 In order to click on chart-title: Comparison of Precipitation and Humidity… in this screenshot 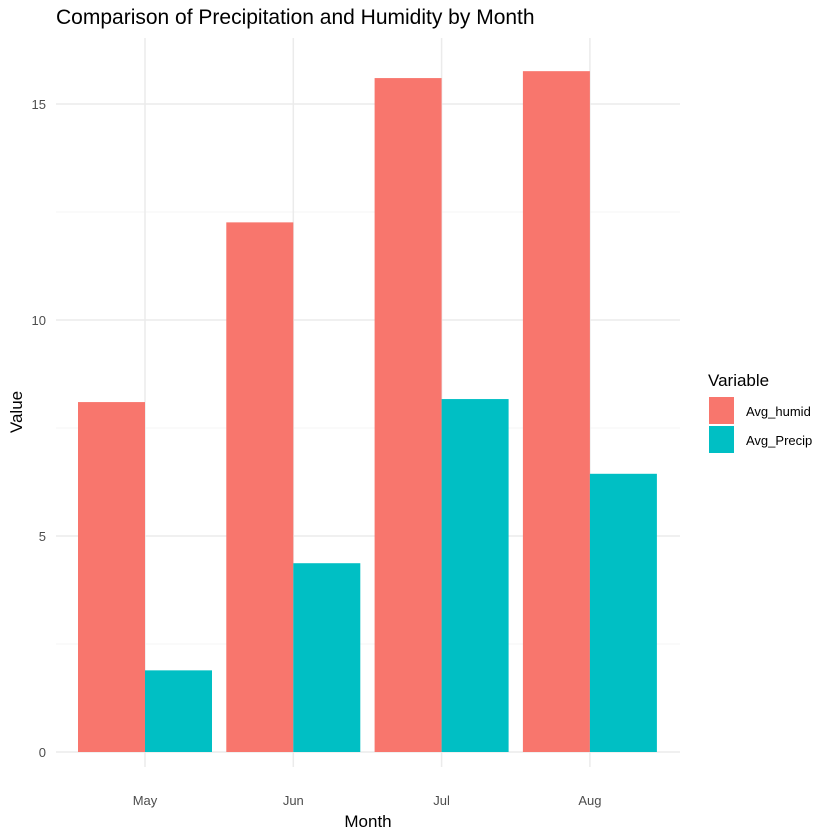, I will do `click(295, 17)`.